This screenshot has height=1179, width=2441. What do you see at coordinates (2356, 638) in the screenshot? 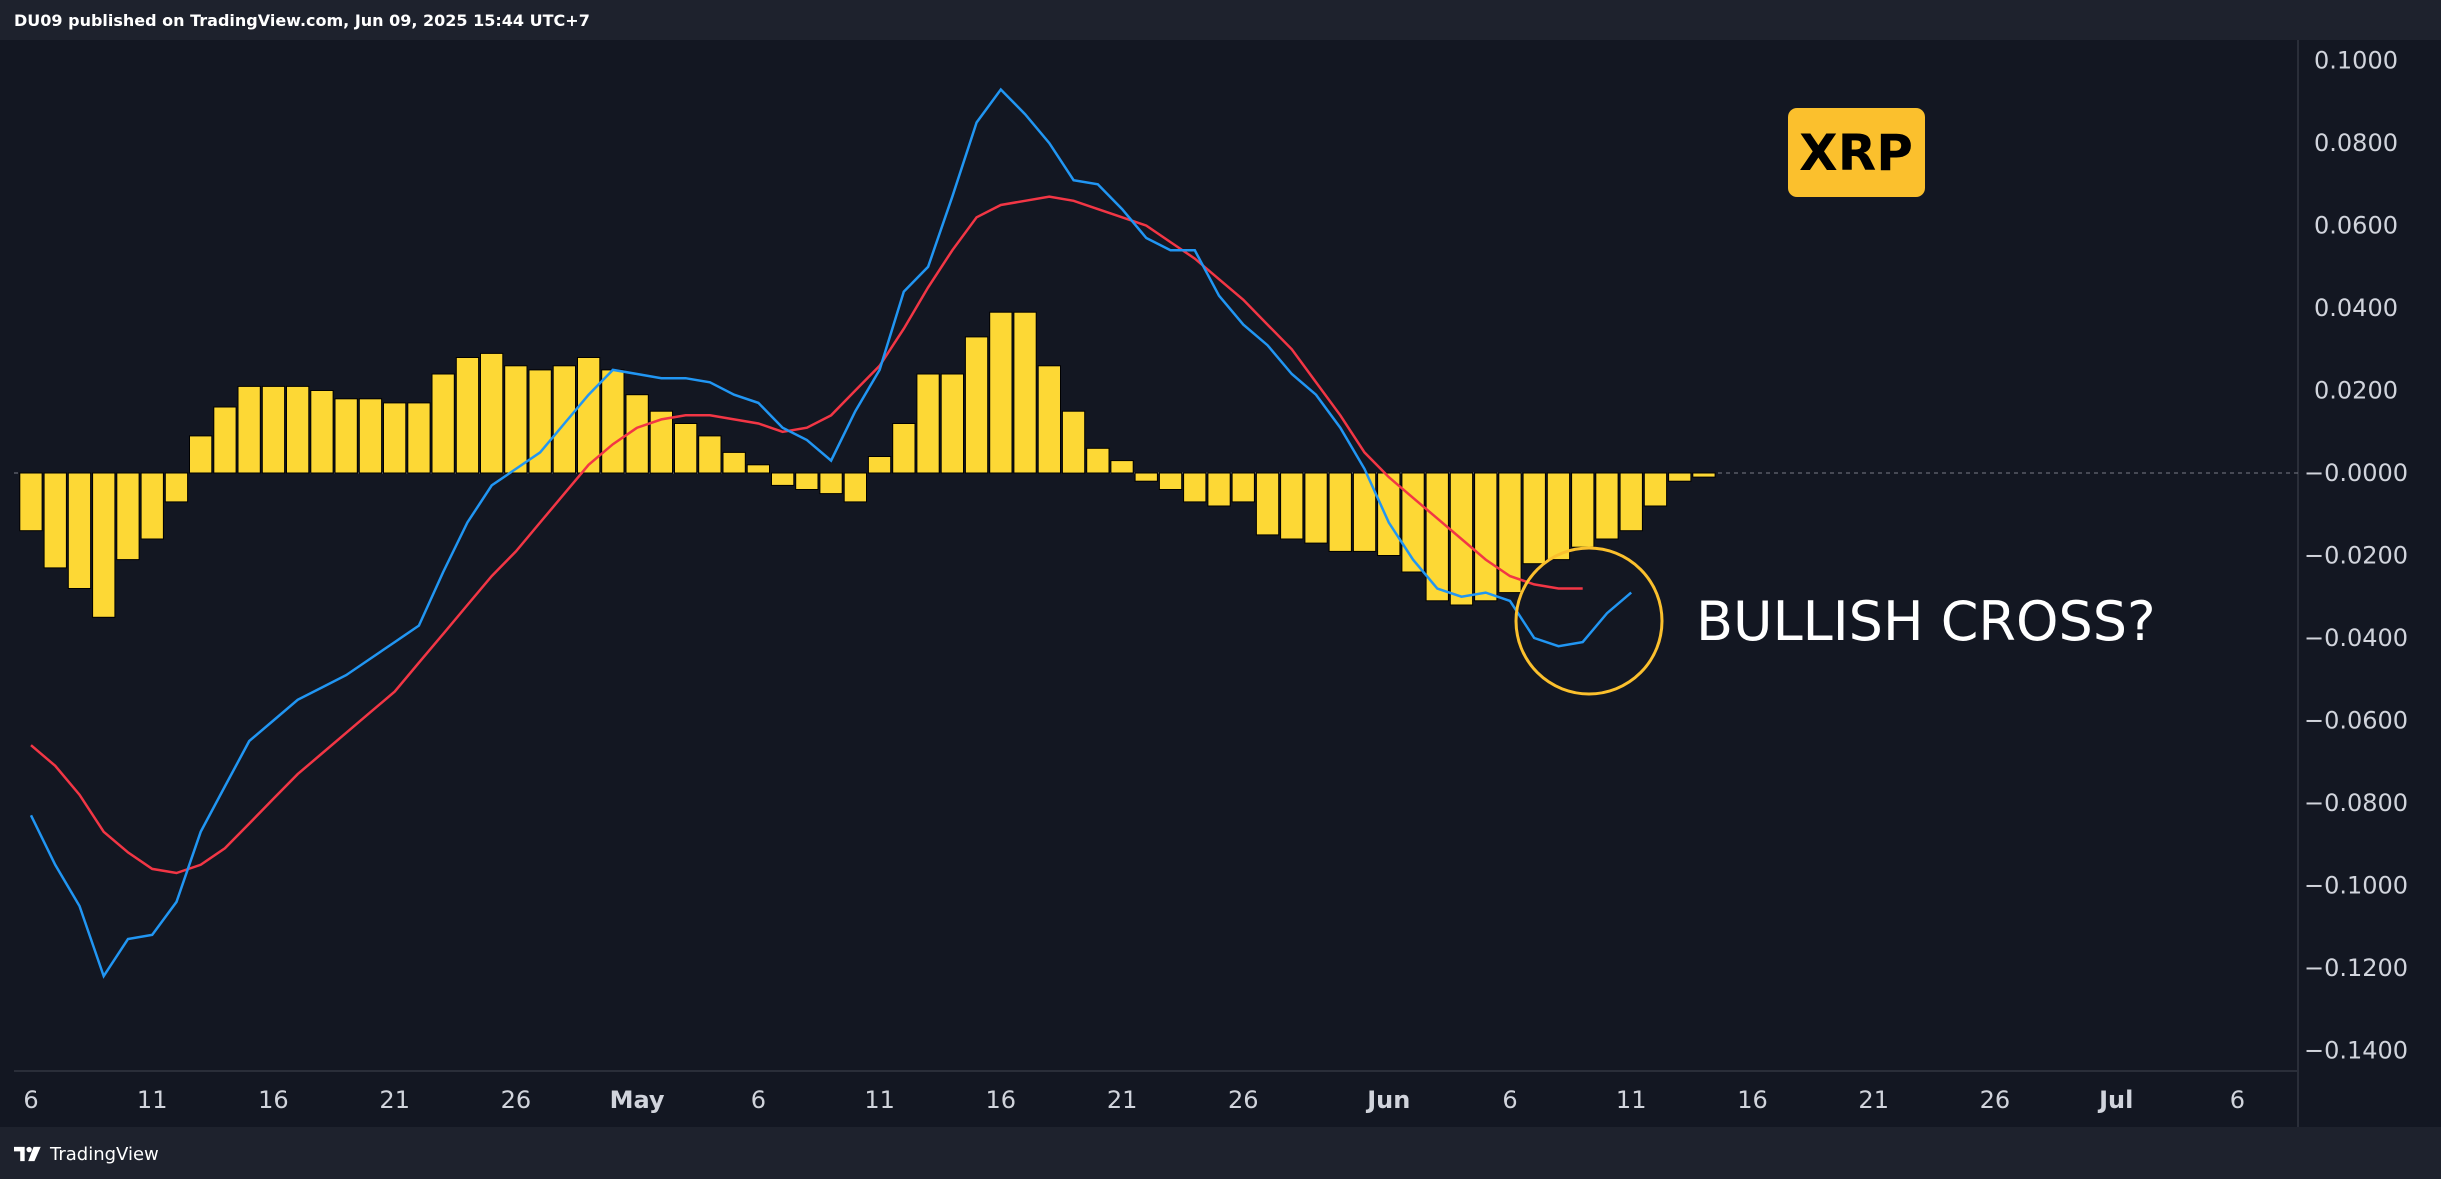
I see `price-axis-label: −0.0400` at bounding box center [2356, 638].